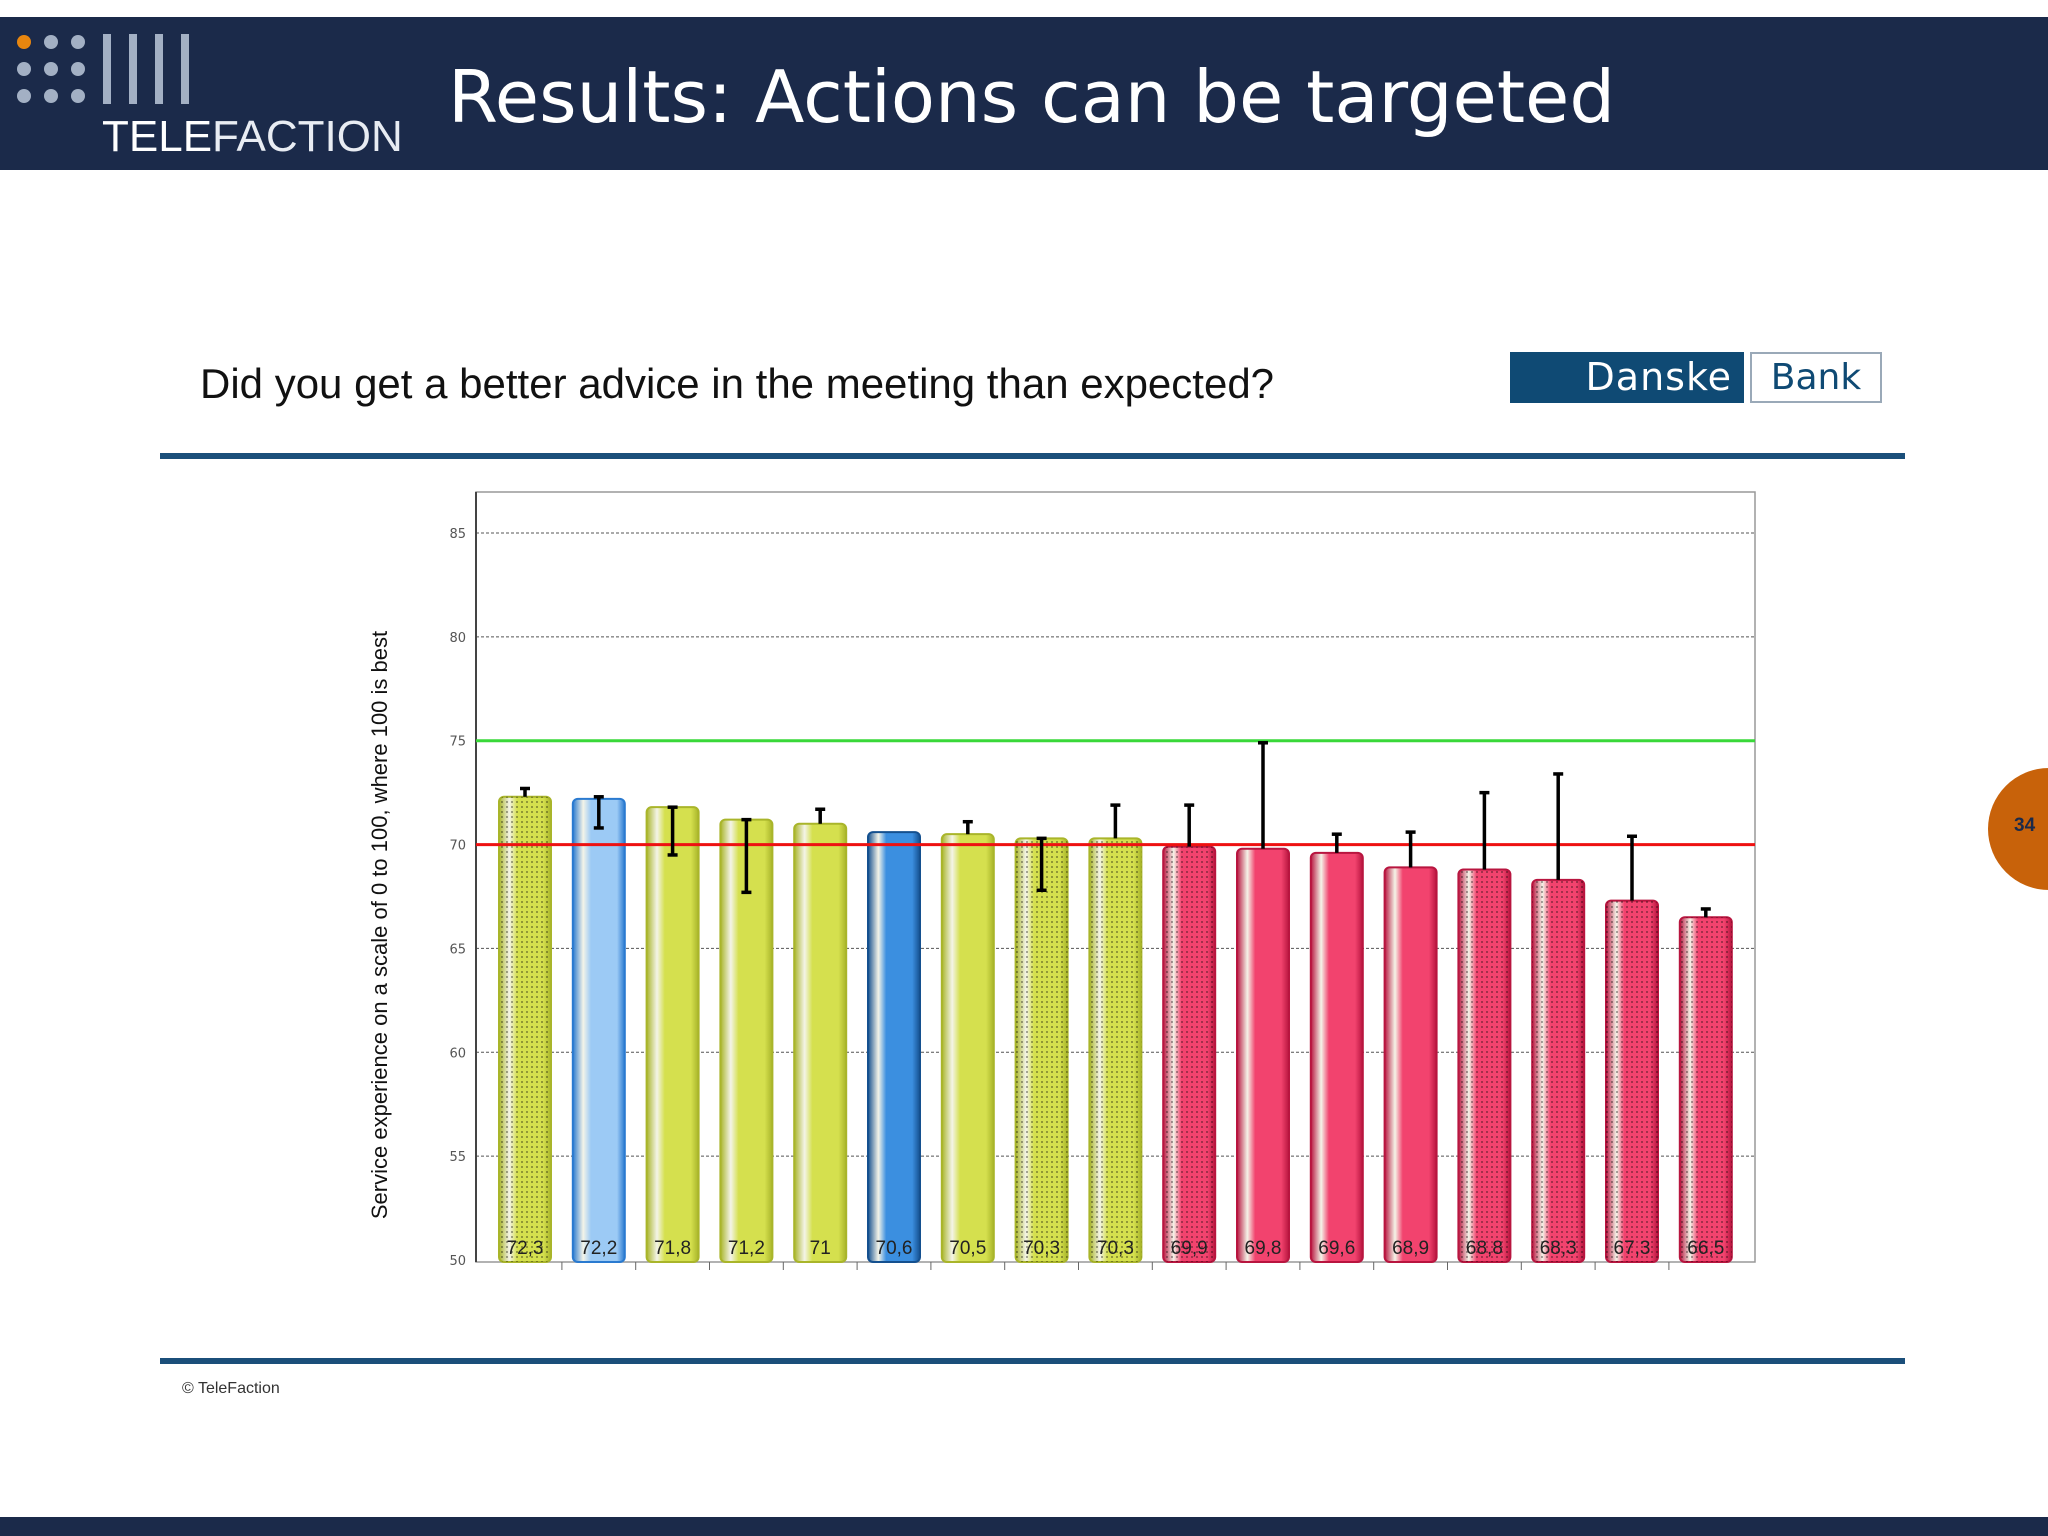 The width and height of the screenshot is (2048, 1536). What do you see at coordinates (1263, 1248) in the screenshot?
I see `bar-value-label: 69,8` at bounding box center [1263, 1248].